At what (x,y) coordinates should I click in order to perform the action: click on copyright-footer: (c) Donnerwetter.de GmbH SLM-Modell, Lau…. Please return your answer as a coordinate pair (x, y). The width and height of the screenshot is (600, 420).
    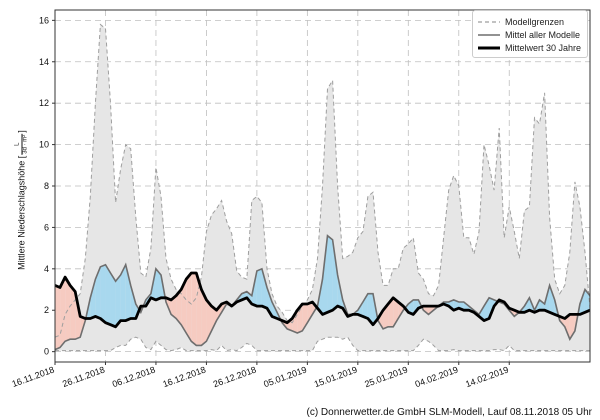
    Looking at the image, I should click on (449, 412).